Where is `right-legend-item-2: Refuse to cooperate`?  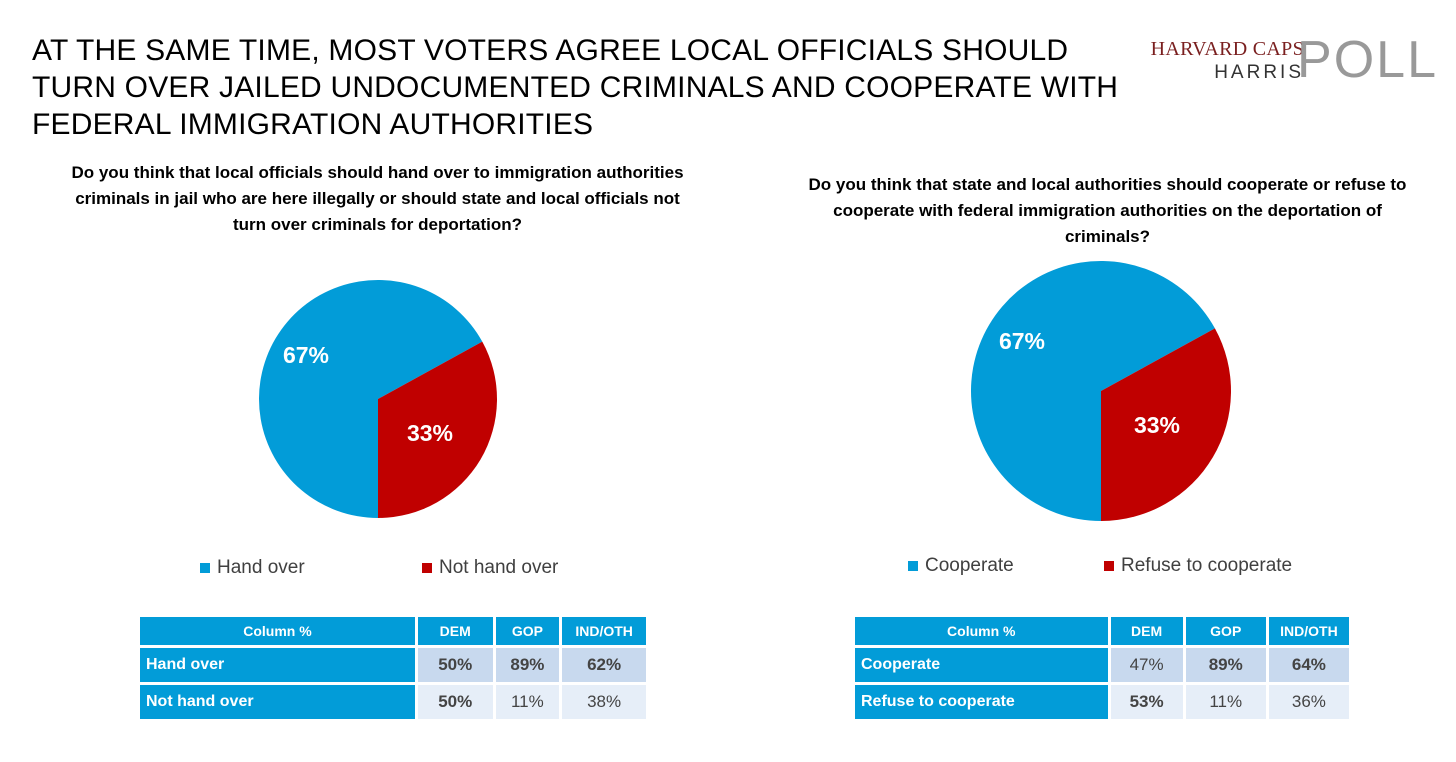 right-legend-item-2: Refuse to cooperate is located at coordinates (1198, 566).